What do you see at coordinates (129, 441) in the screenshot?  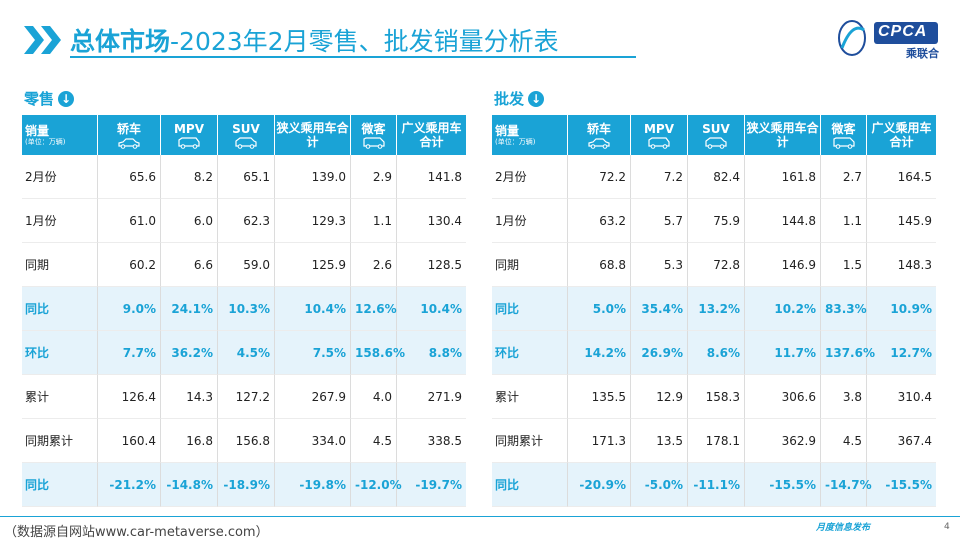 I see `table-cell: 160.4` at bounding box center [129, 441].